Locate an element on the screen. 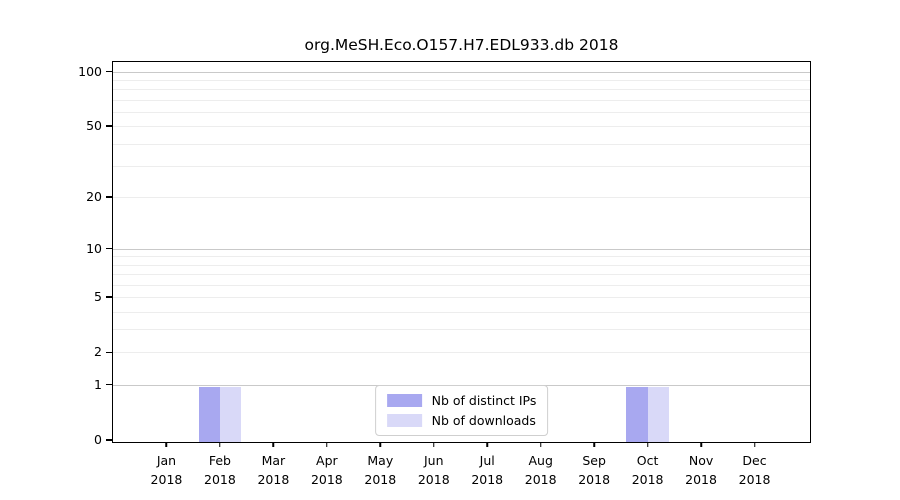 The width and height of the screenshot is (900, 500). x-tick-mark-apr is located at coordinates (327, 444).